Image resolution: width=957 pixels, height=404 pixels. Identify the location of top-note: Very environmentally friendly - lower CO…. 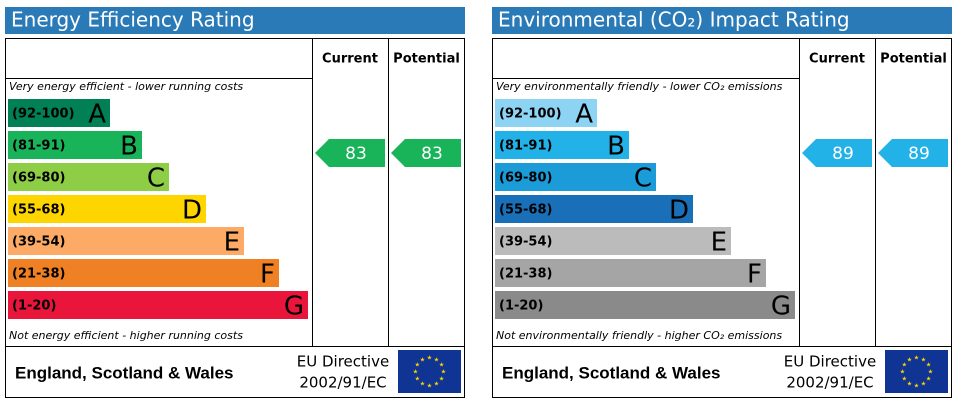
(639, 86).